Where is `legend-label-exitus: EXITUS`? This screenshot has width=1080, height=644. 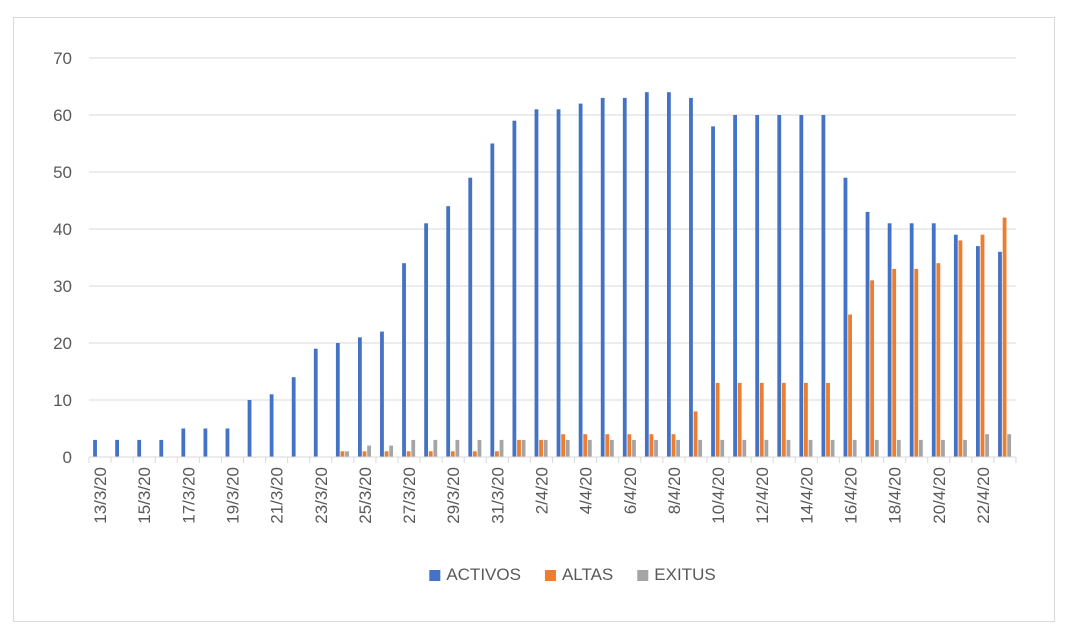 legend-label-exitus: EXITUS is located at coordinates (684, 574).